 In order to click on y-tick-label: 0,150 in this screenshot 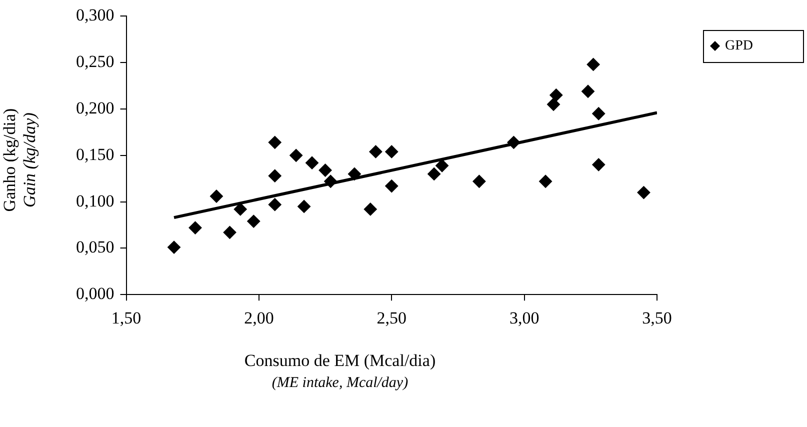, I will do `click(95, 154)`.